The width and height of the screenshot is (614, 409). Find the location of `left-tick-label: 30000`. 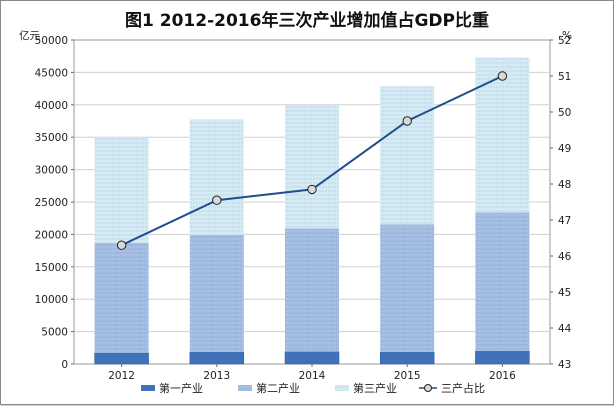

left-tick-label: 30000 is located at coordinates (51, 171).